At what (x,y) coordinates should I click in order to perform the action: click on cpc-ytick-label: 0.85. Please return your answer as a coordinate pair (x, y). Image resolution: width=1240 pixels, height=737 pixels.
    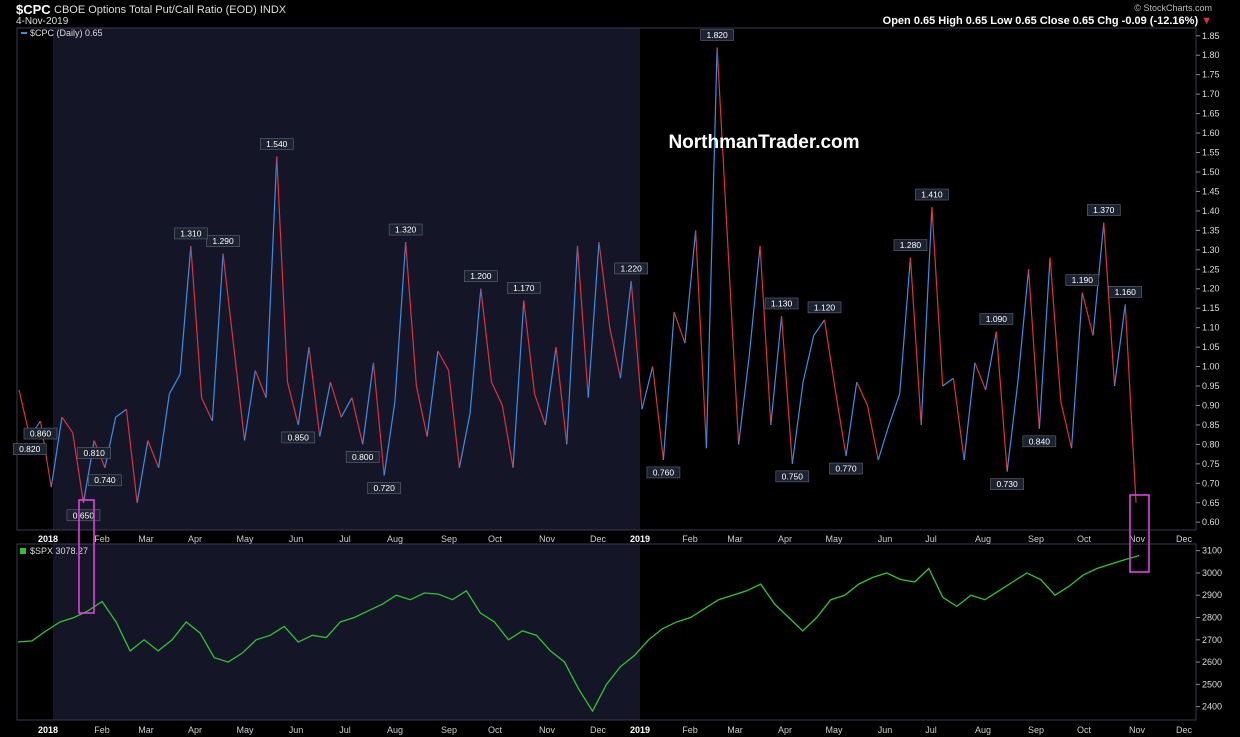
    Looking at the image, I should click on (1211, 425).